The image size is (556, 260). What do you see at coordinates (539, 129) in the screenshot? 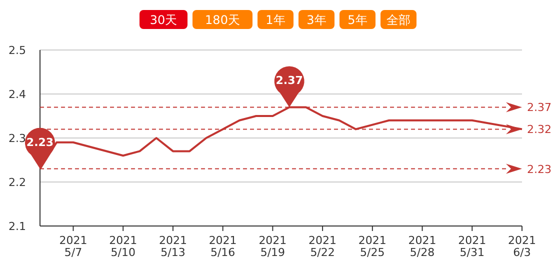
I see `ref-line-label: 2.32` at bounding box center [539, 129].